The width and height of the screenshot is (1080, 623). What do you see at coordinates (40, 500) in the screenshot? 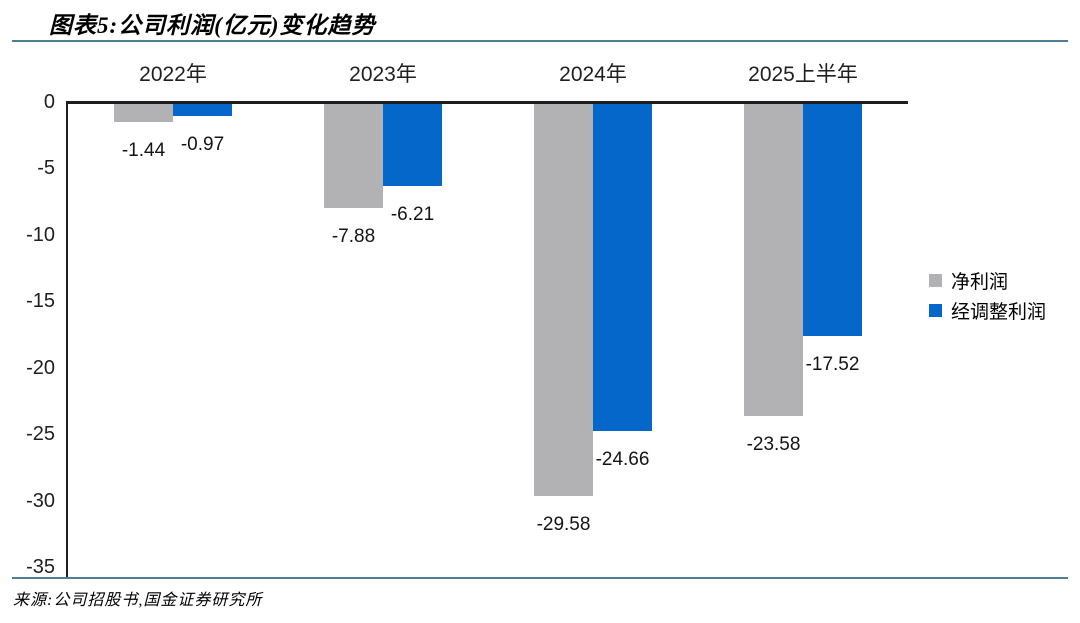
I see `y-axis-tick-label: -30` at bounding box center [40, 500].